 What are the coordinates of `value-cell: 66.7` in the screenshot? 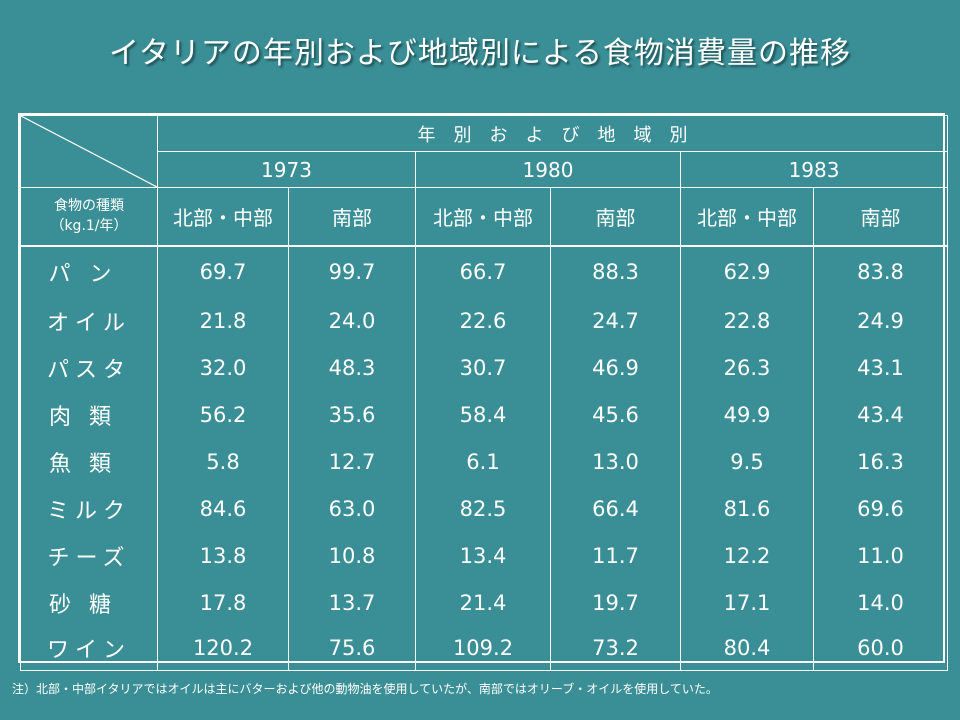 It's located at (483, 271).